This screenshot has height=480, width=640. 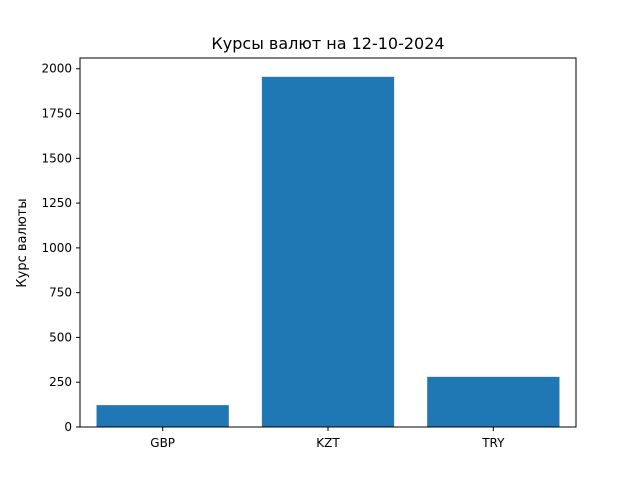 What do you see at coordinates (60, 337) in the screenshot?
I see `y-tick-label: 500` at bounding box center [60, 337].